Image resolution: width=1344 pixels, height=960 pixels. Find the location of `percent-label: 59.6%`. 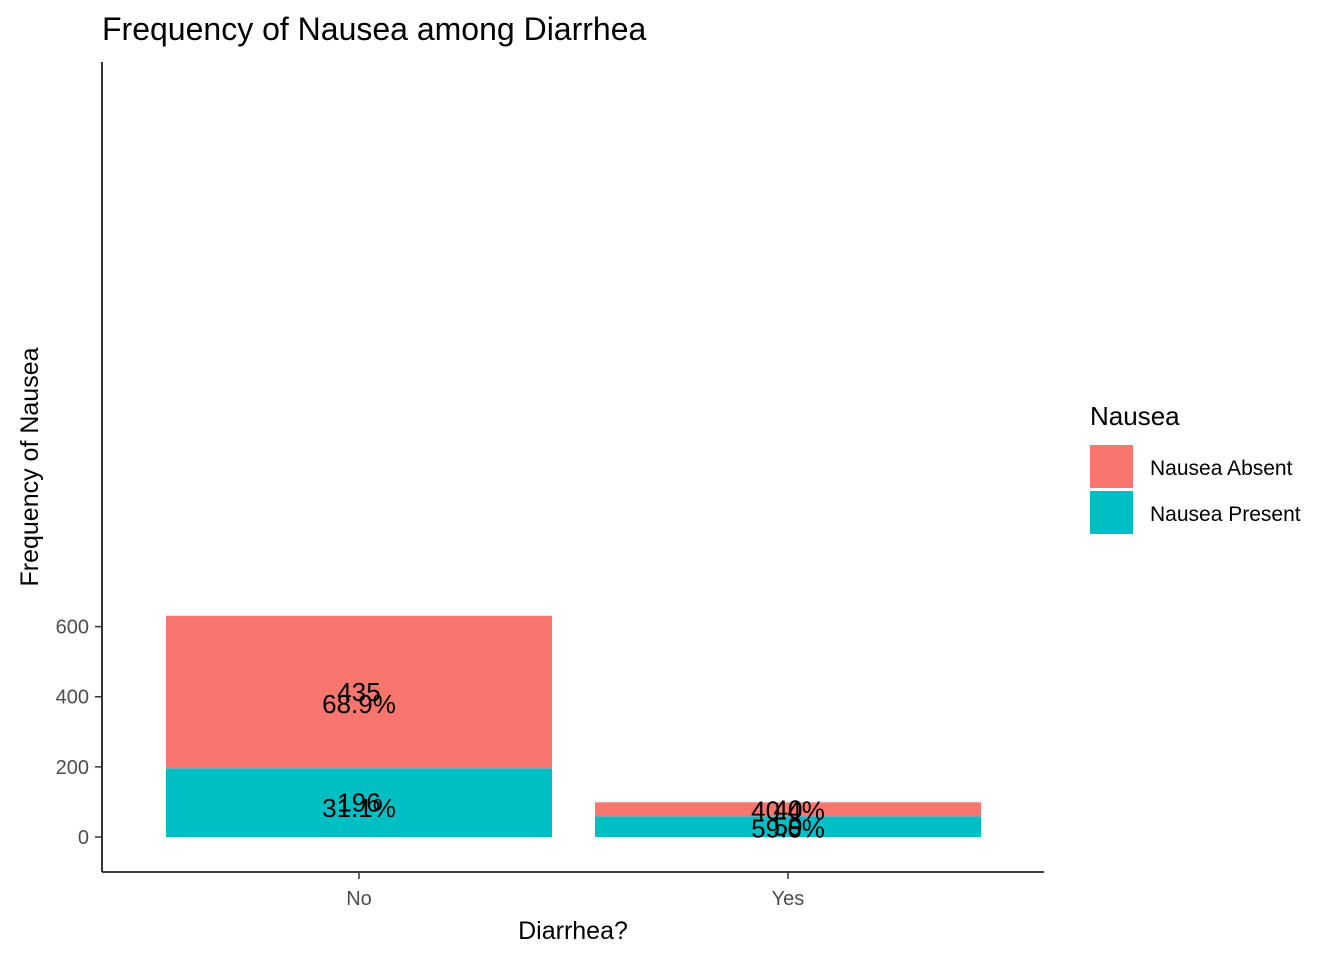

percent-label: 59.6% is located at coordinates (788, 828).